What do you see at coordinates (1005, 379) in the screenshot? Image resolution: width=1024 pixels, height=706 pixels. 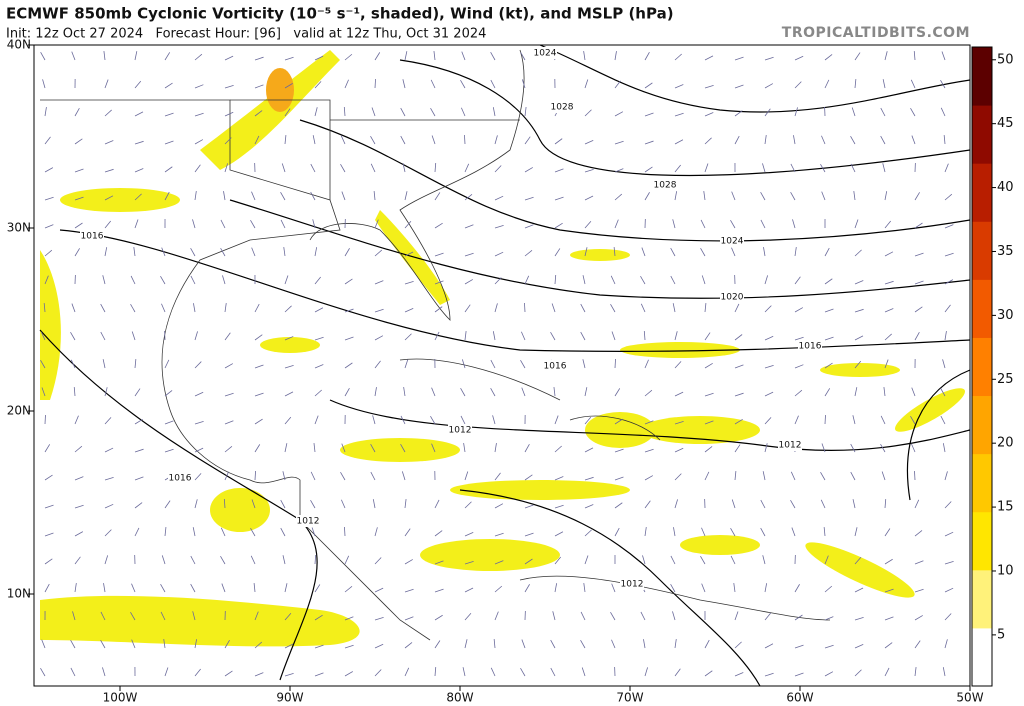 I see `colorbar-tick-label: 25` at bounding box center [1005, 379].